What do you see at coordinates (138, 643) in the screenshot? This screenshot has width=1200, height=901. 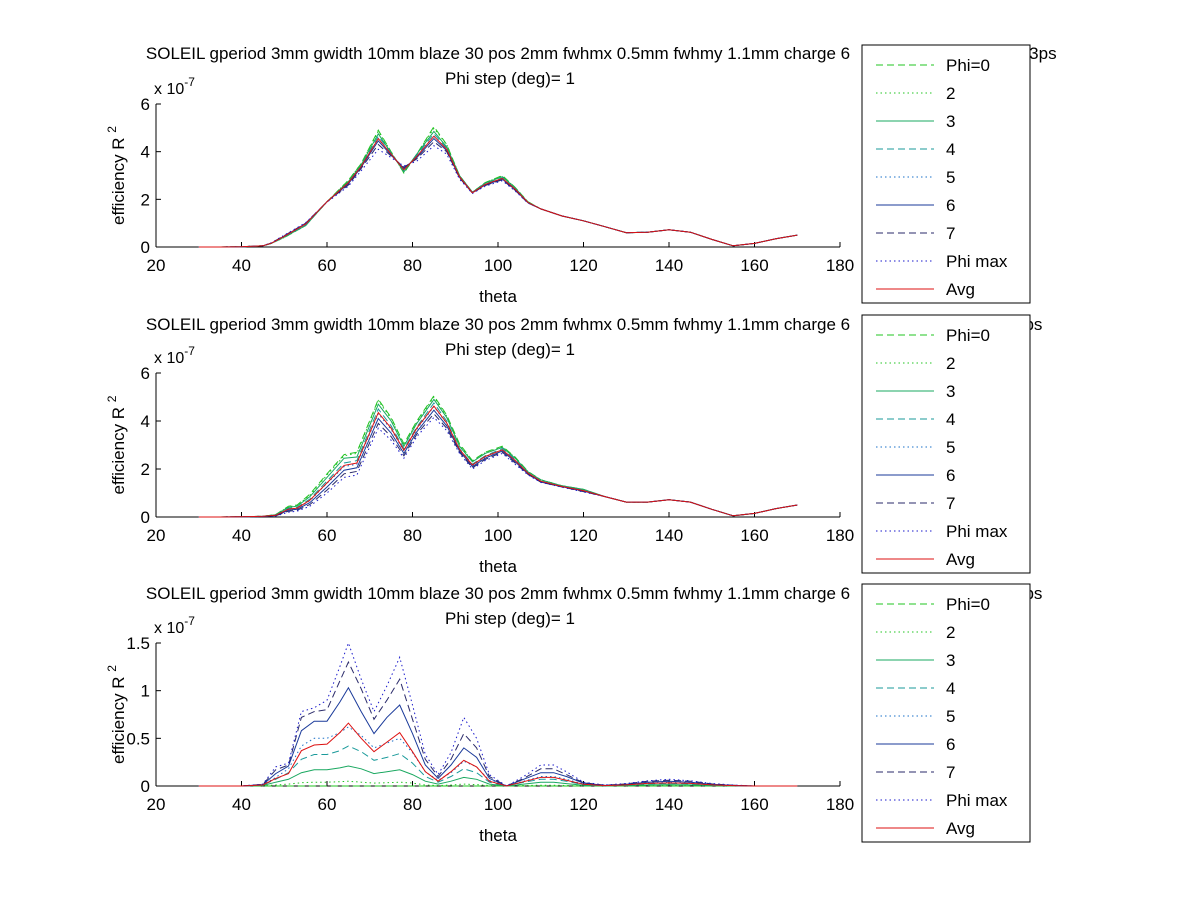 I see `y-tick-label: 1.5` at bounding box center [138, 643].